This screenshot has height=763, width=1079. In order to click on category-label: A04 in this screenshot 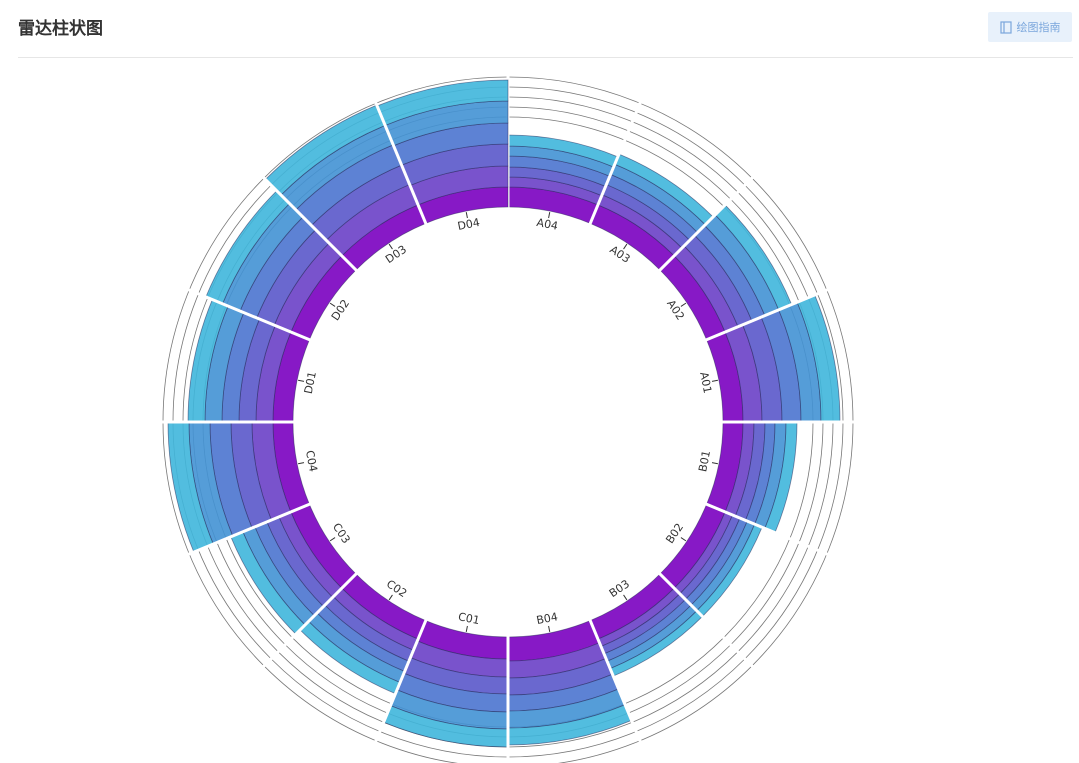, I will do `click(547, 224)`.